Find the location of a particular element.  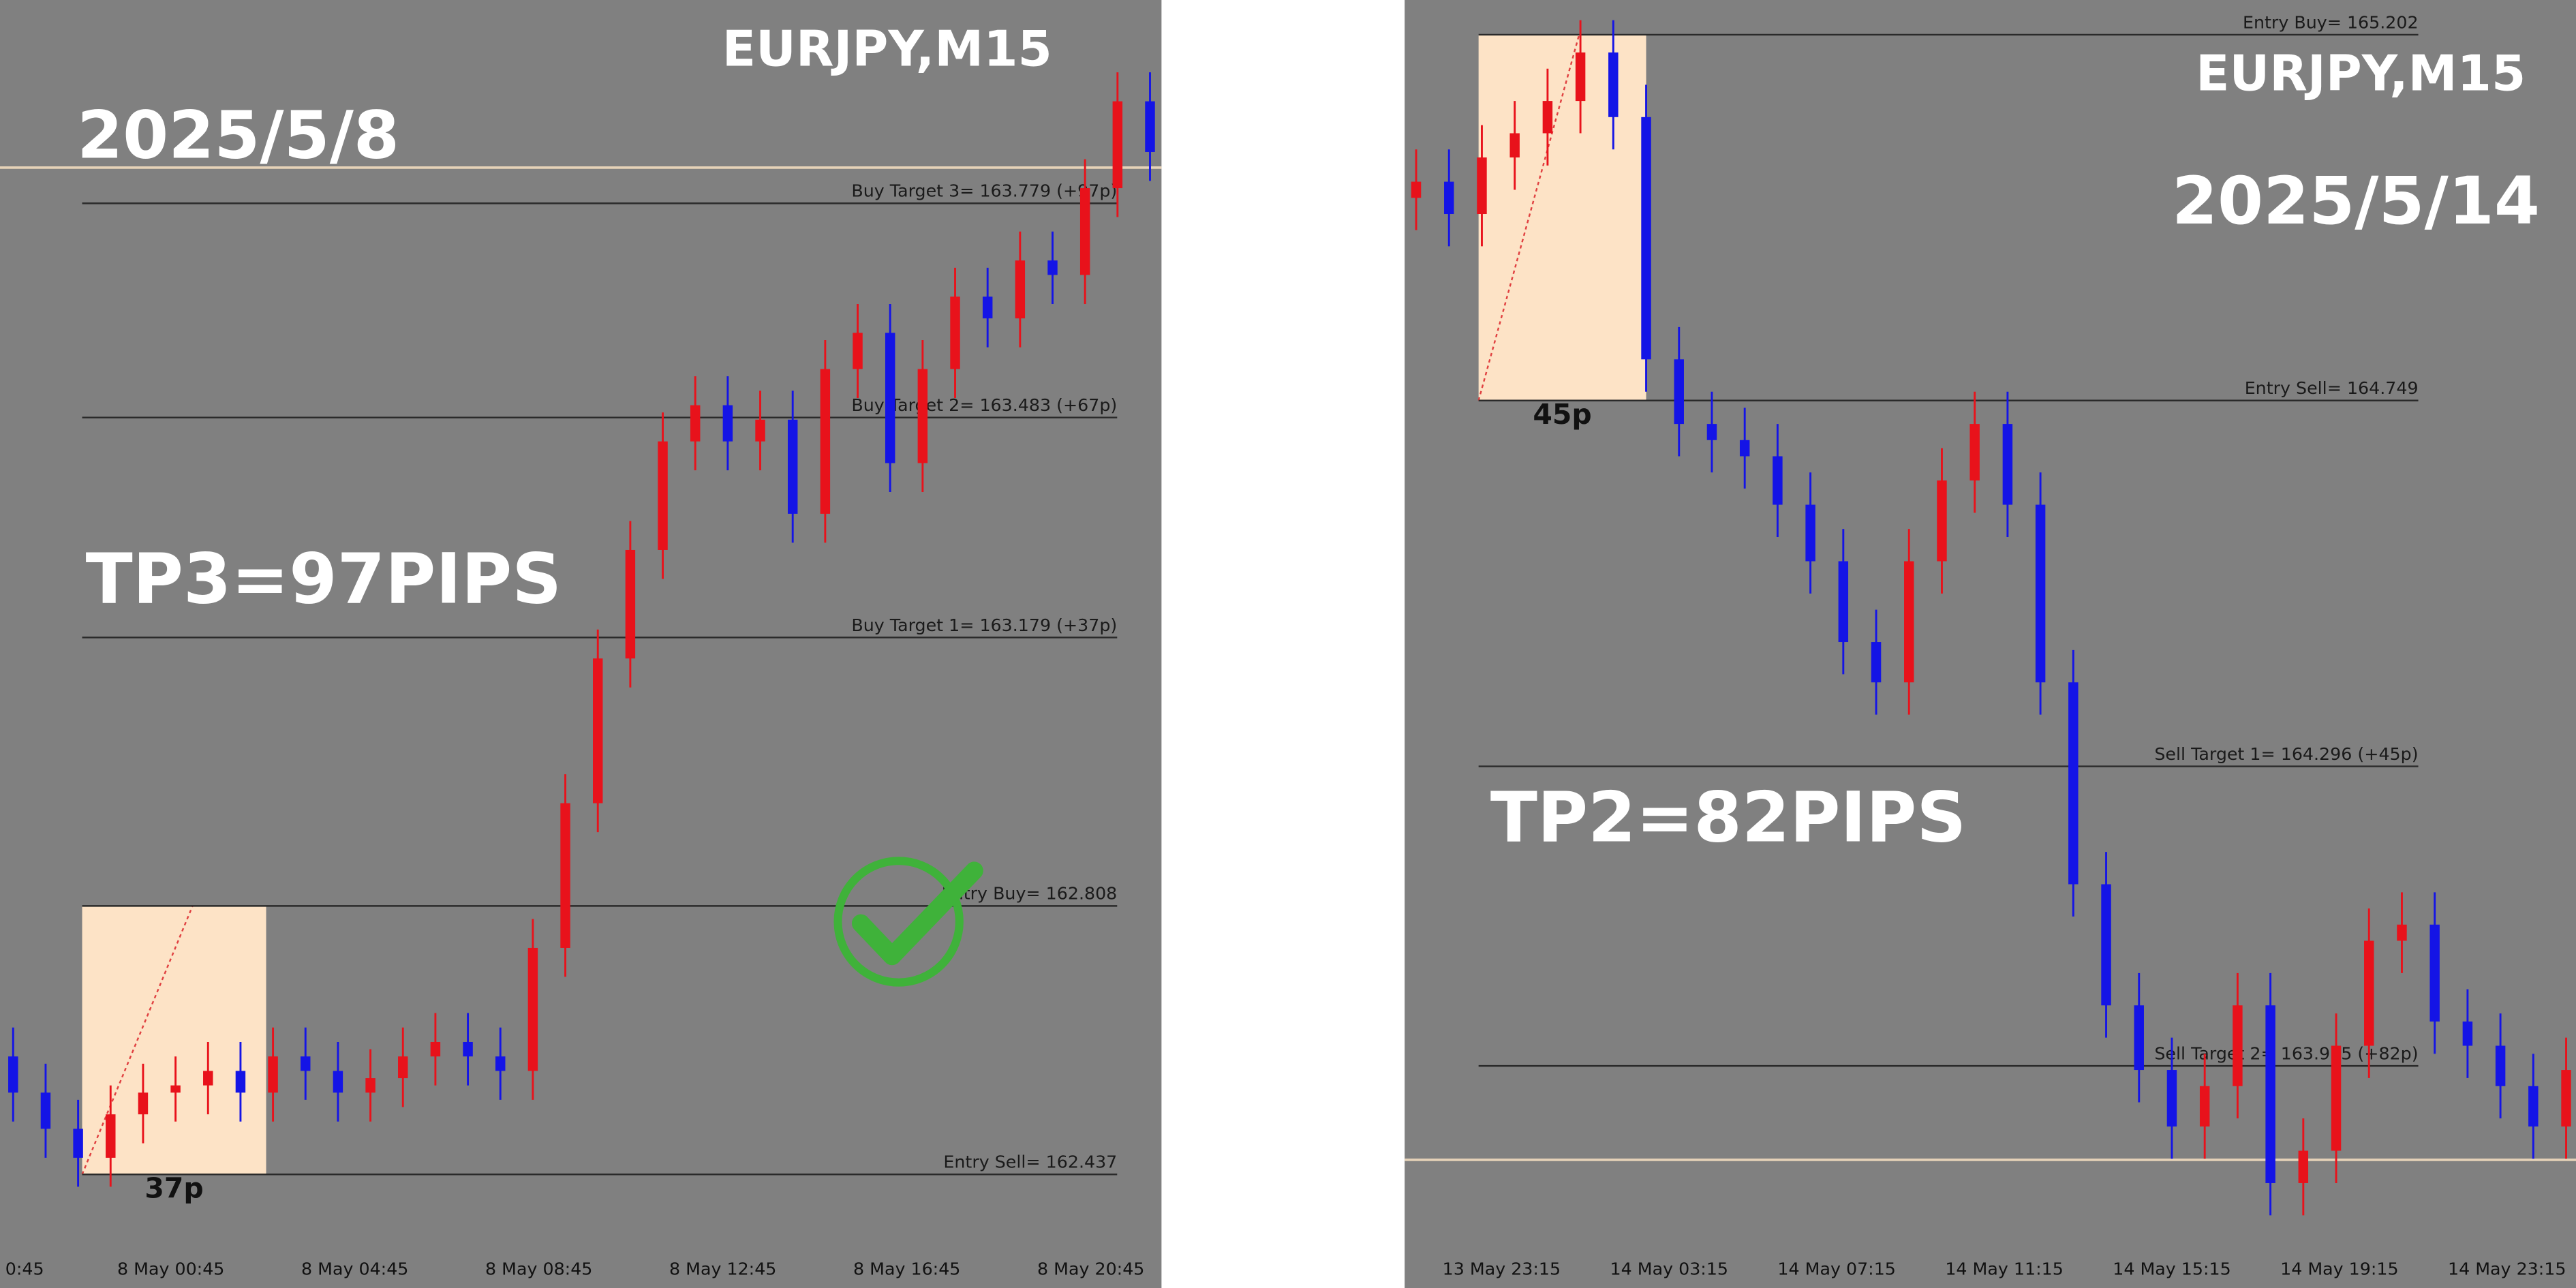

x-tick-label: 13 May 23:15 is located at coordinates (1502, 1269).